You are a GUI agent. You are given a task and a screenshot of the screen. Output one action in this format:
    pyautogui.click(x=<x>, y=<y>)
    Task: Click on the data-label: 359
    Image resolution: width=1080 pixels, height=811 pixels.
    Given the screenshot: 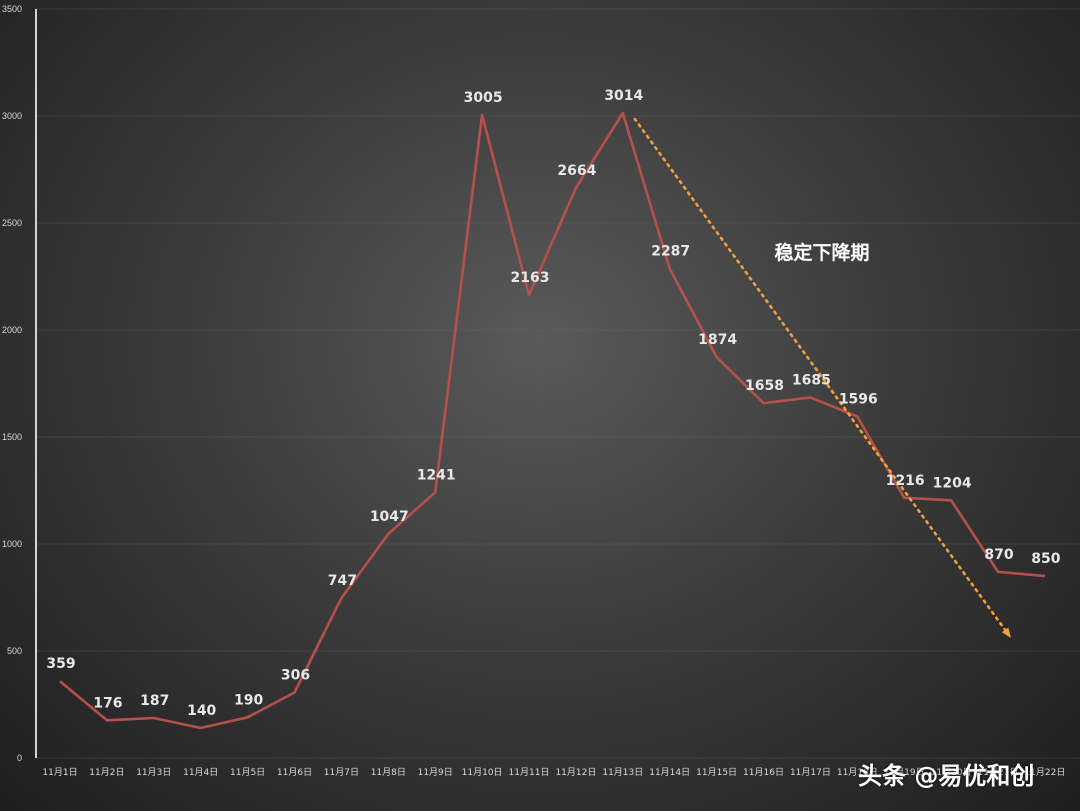 What is the action you would take?
    pyautogui.click(x=60, y=664)
    